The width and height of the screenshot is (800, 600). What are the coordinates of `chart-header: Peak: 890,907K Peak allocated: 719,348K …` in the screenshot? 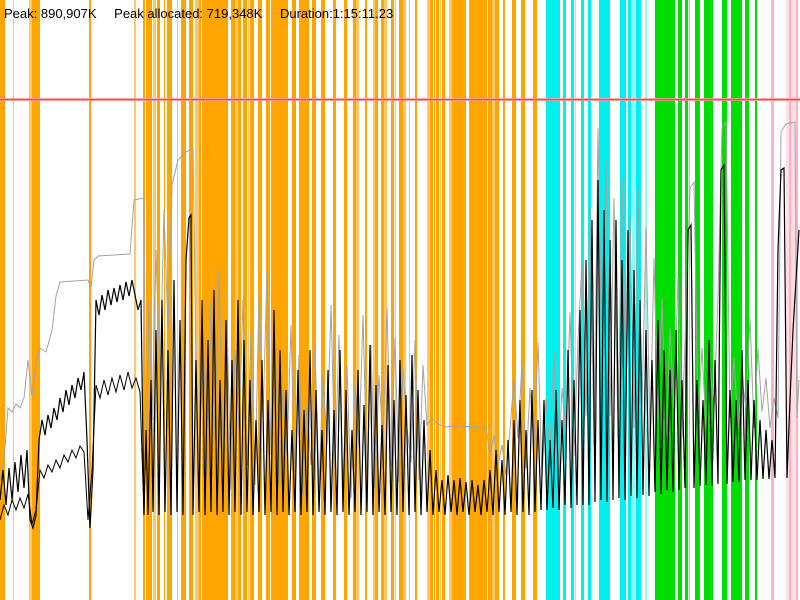 It's located at (205, 13).